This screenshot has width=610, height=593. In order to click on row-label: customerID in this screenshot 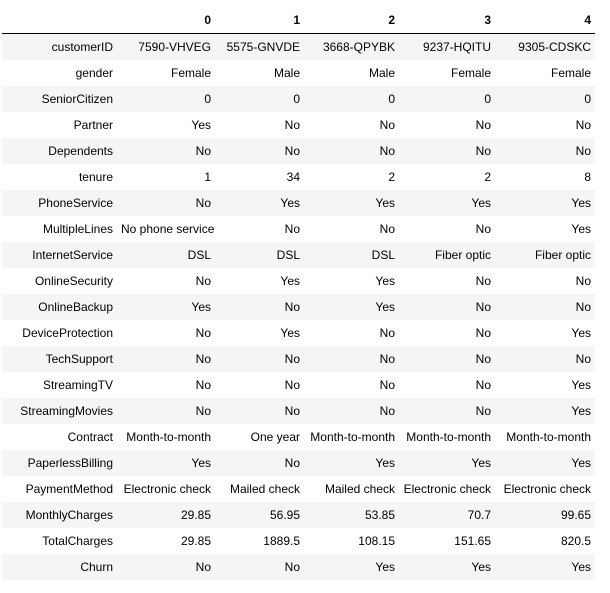, I will do `click(82, 47)`.